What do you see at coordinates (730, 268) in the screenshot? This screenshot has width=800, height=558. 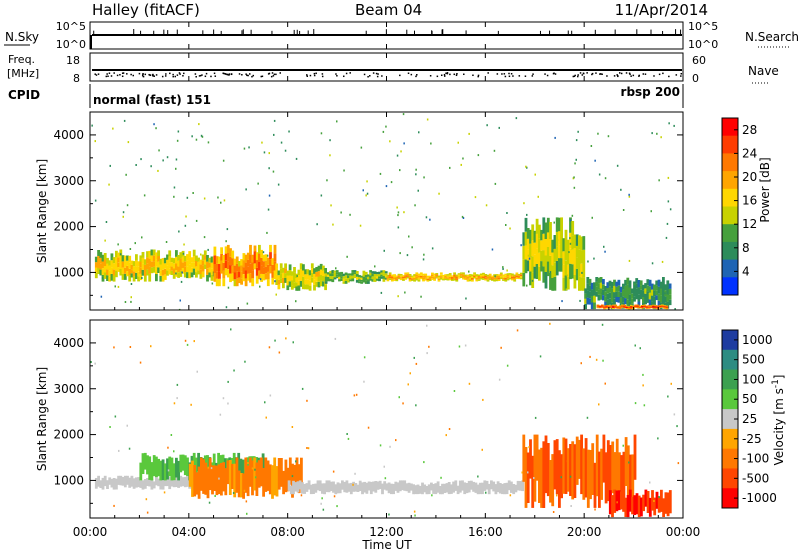 I see `power-colorbar-swatch` at bounding box center [730, 268].